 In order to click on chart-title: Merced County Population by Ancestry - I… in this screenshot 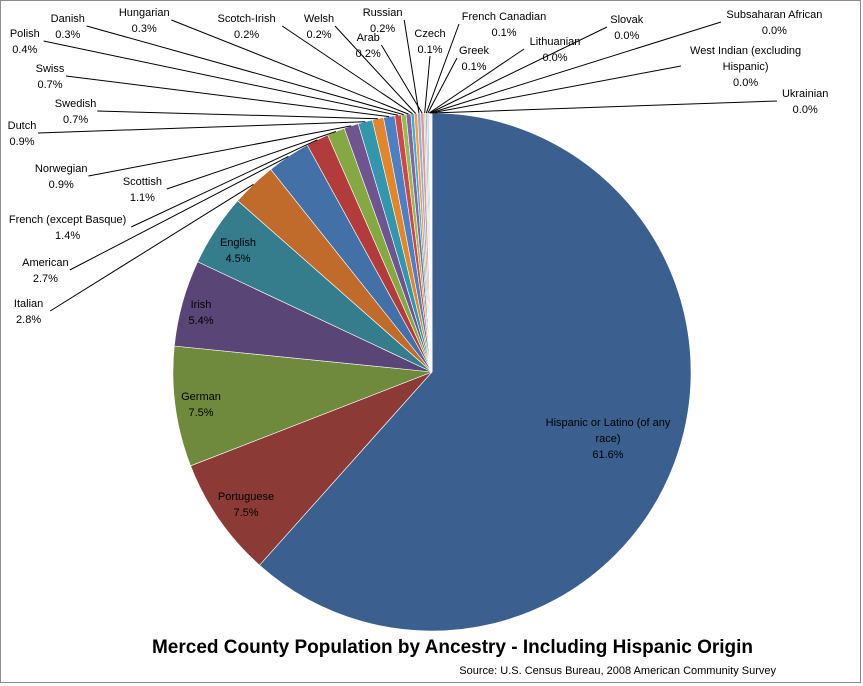, I will do `click(442, 648)`.